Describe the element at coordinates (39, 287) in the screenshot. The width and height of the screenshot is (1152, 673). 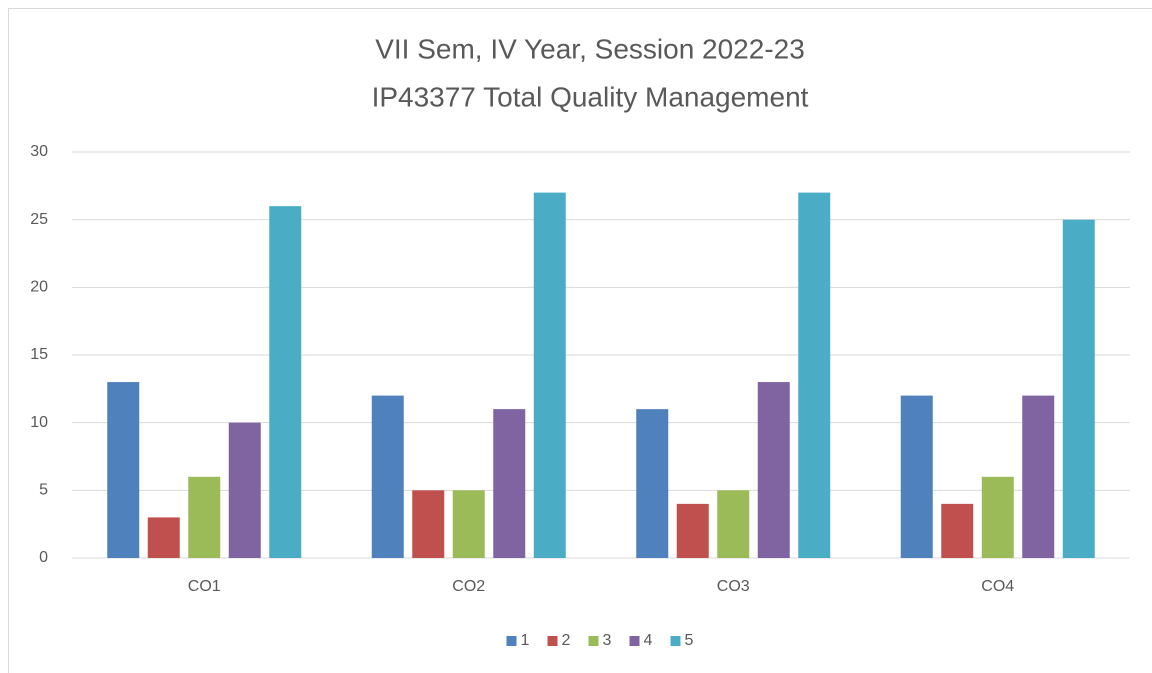
I see `y-tick-label: 20` at that location.